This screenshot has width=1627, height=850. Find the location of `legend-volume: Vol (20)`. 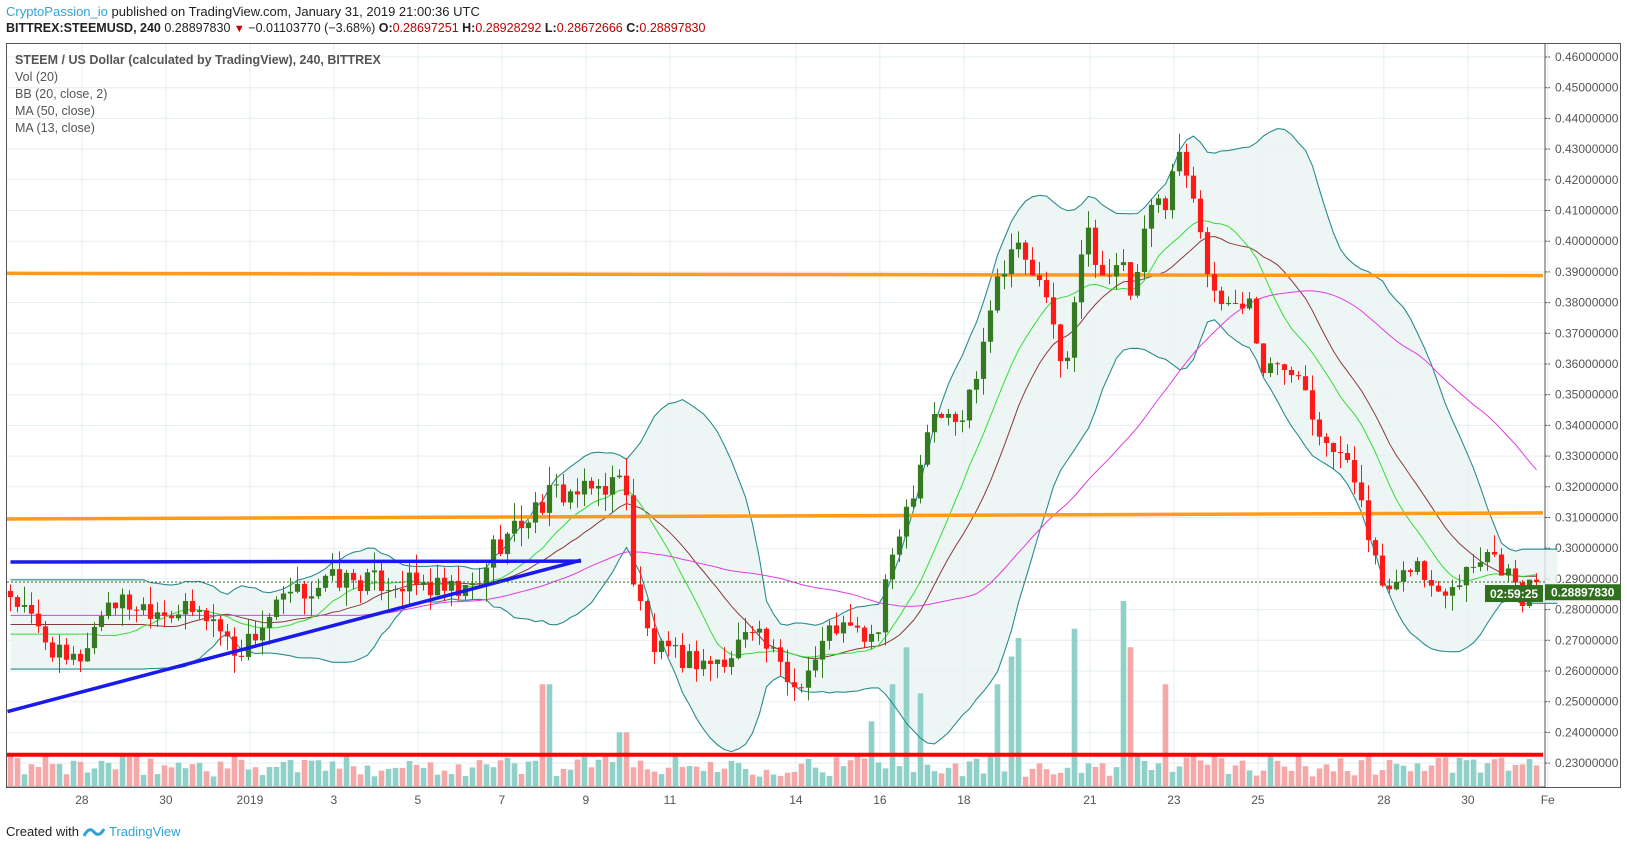

legend-volume: Vol (20) is located at coordinates (37, 77).